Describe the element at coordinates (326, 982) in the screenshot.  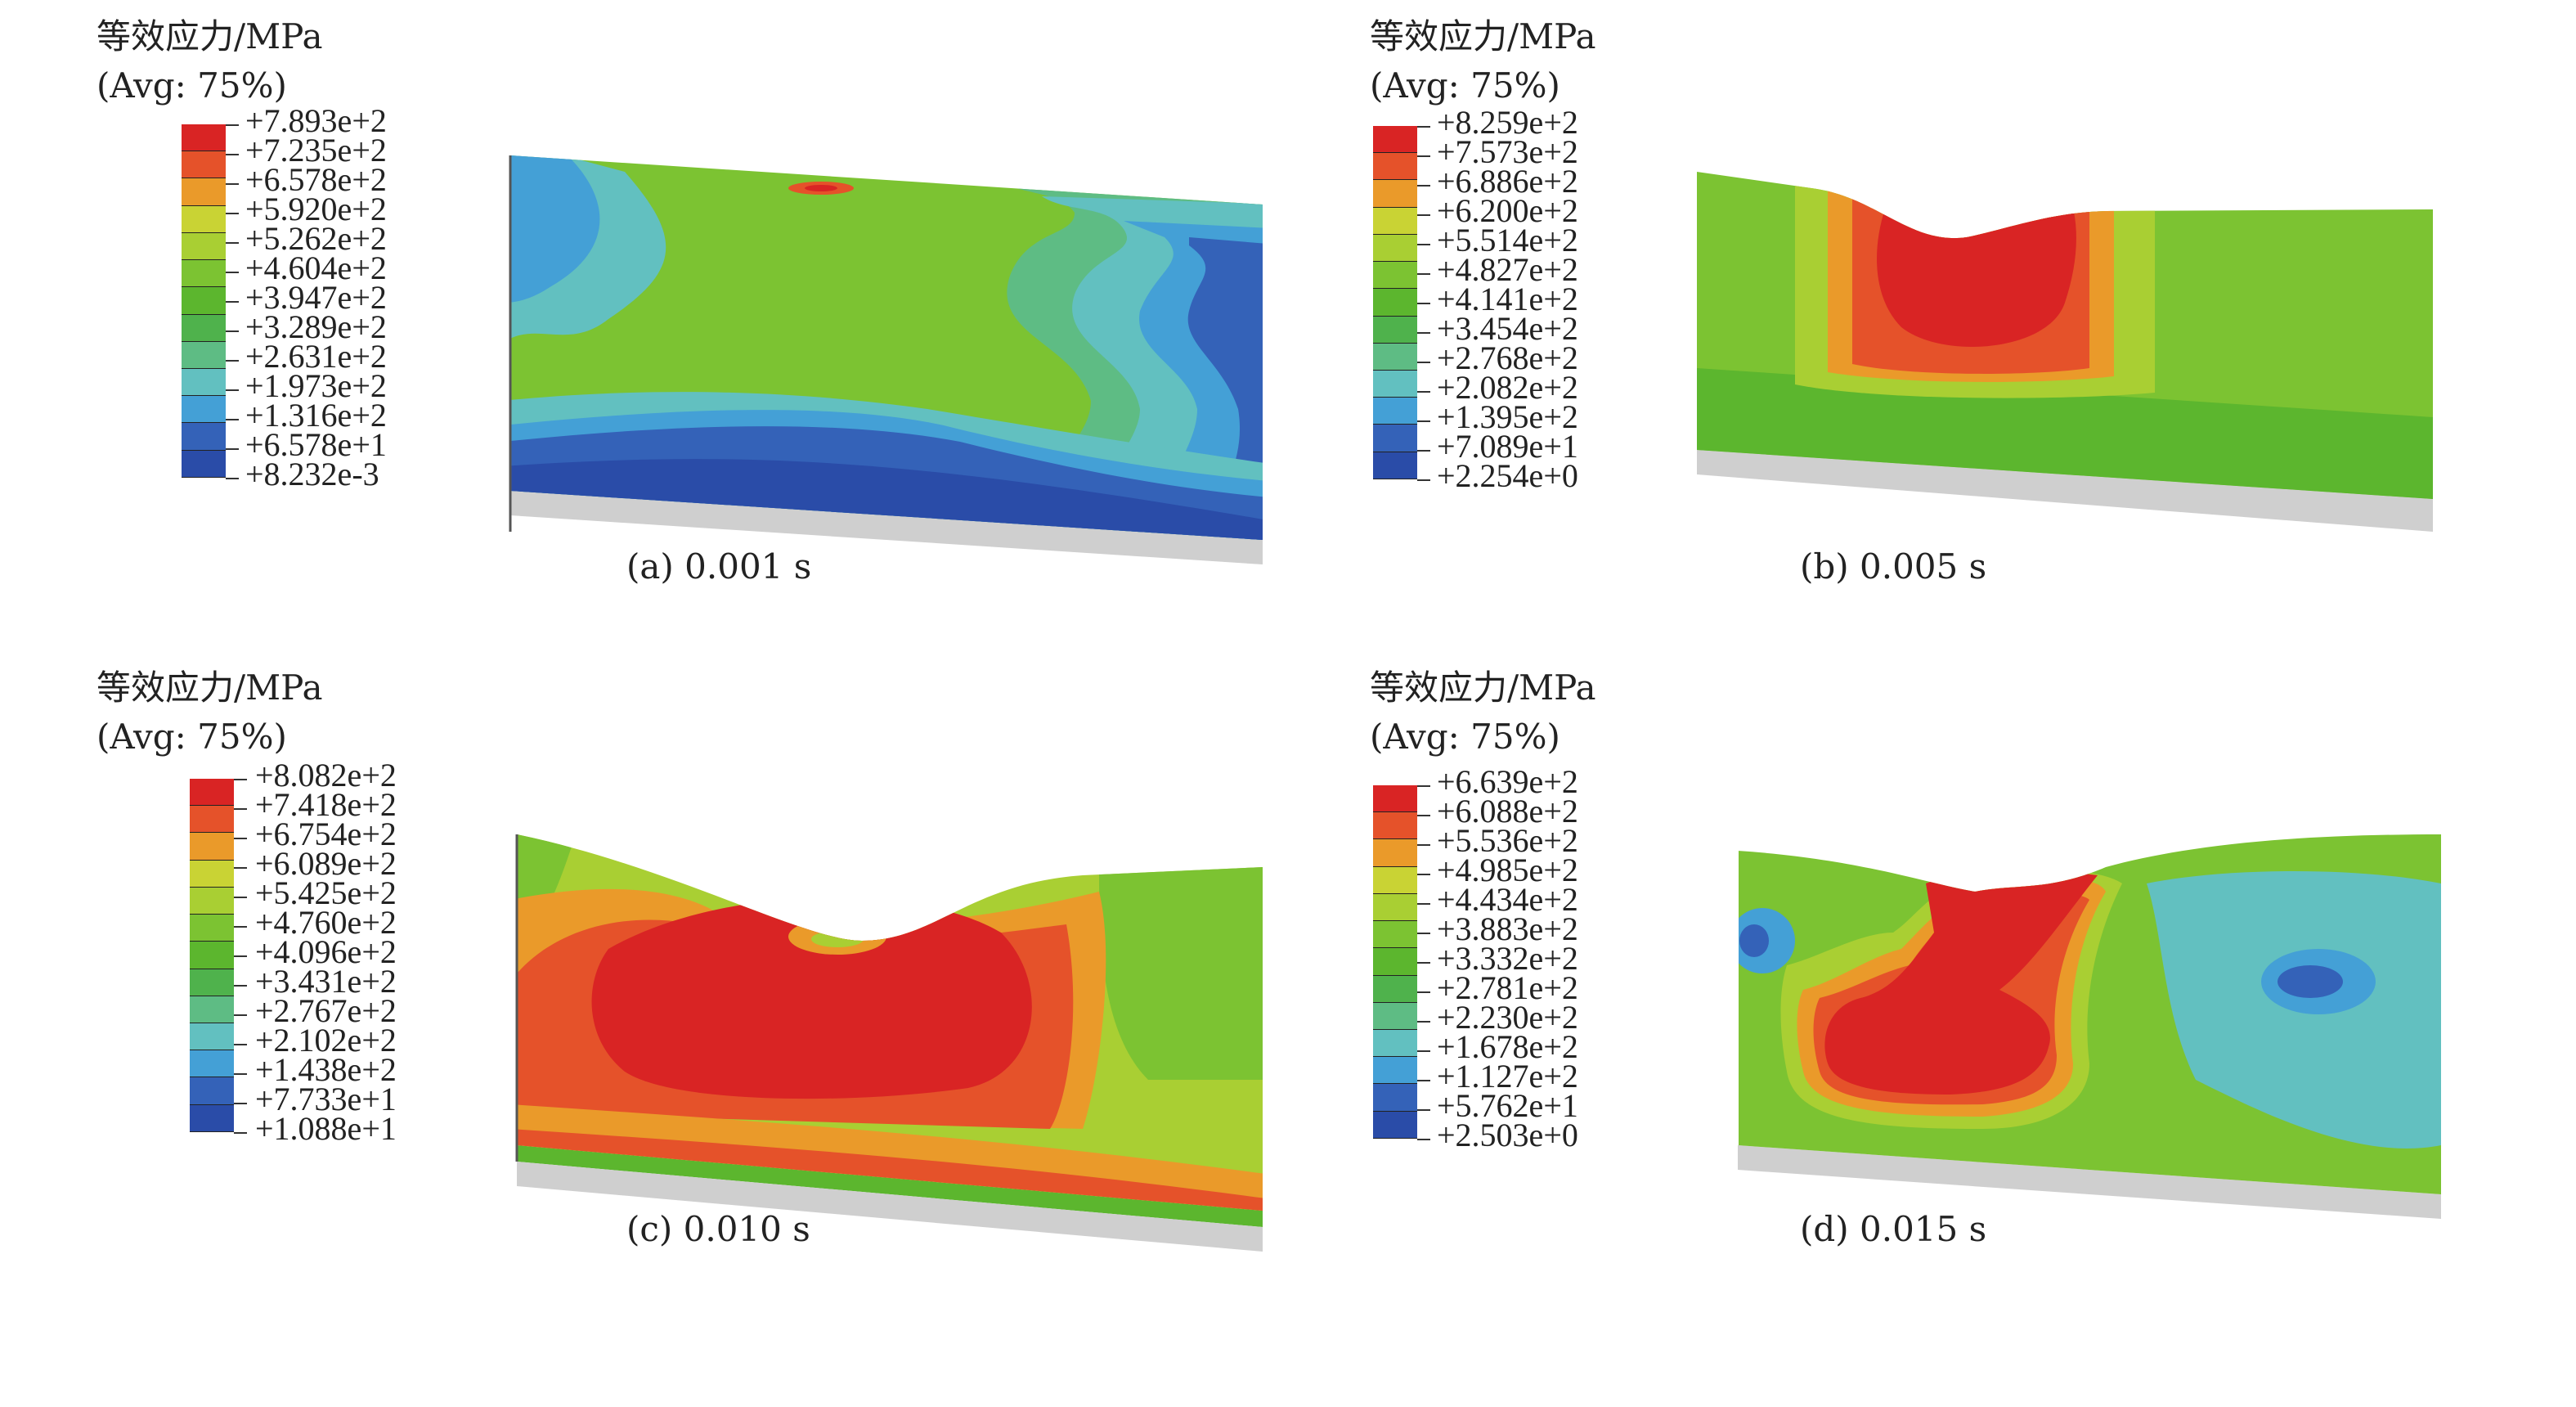
I see `legend-level-label: +3.431e+2` at that location.